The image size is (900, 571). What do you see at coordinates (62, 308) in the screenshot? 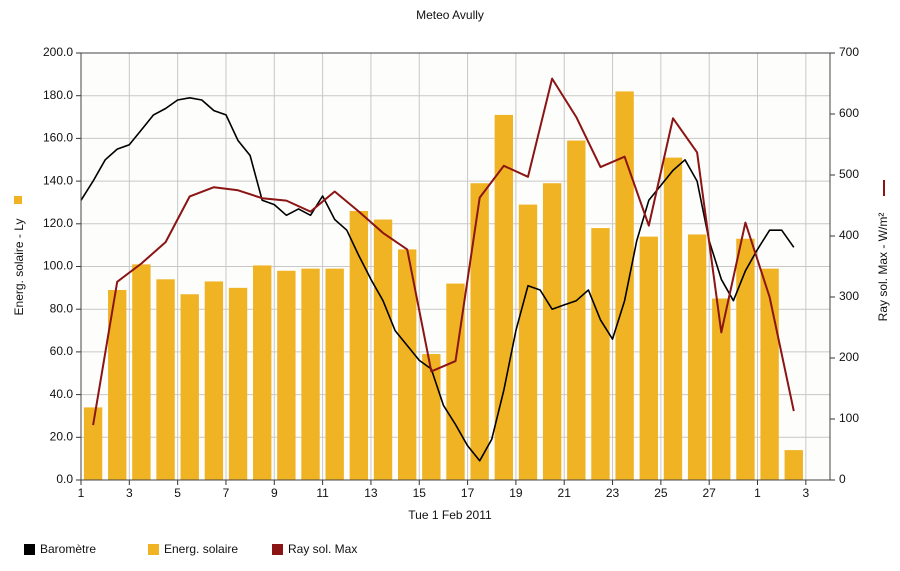
I see `y-tick-label: 80.0` at bounding box center [62, 308].